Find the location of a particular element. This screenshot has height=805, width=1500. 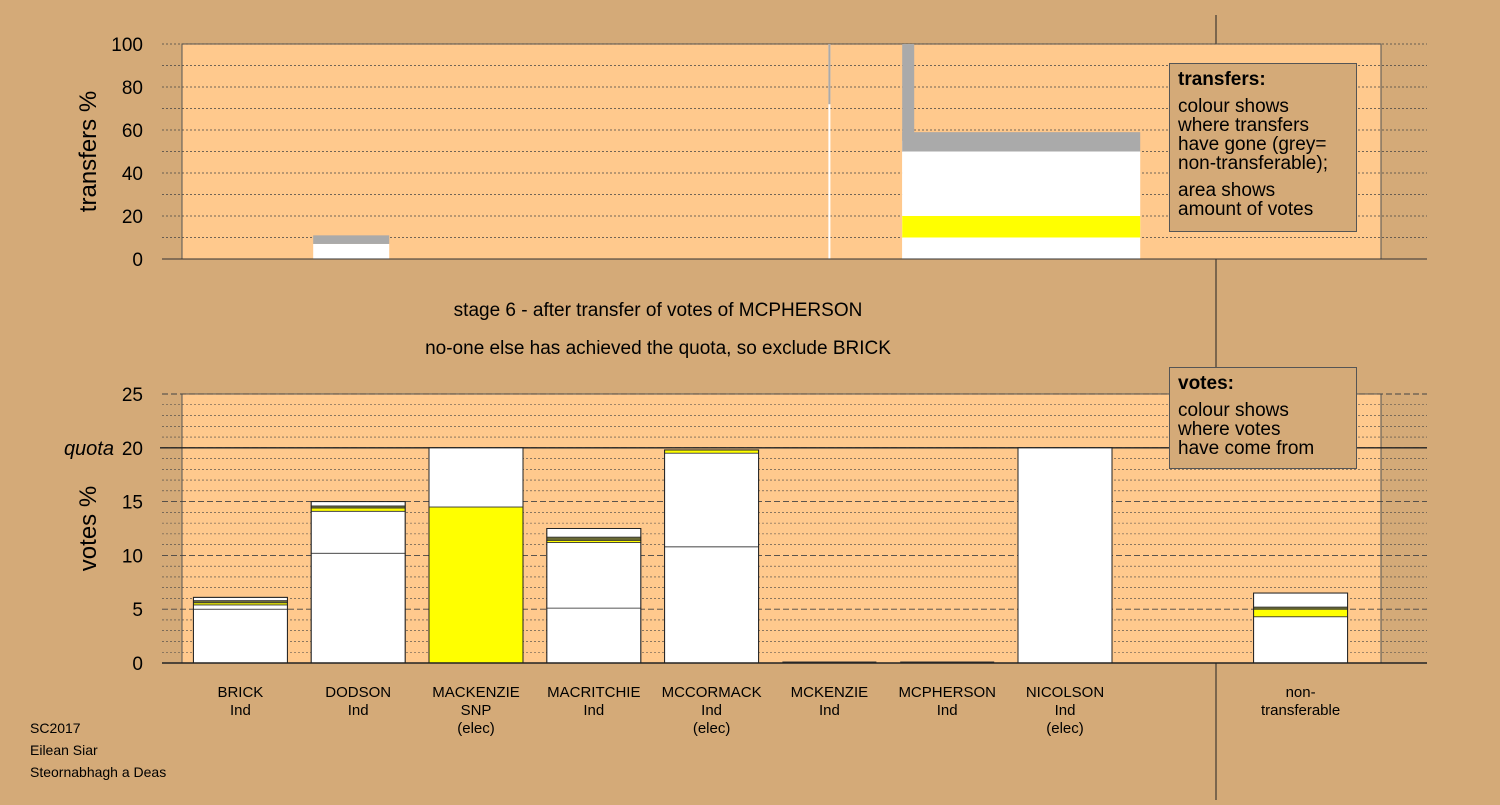

candidate-name-mccormack: MCCORMACK is located at coordinates (712, 692).